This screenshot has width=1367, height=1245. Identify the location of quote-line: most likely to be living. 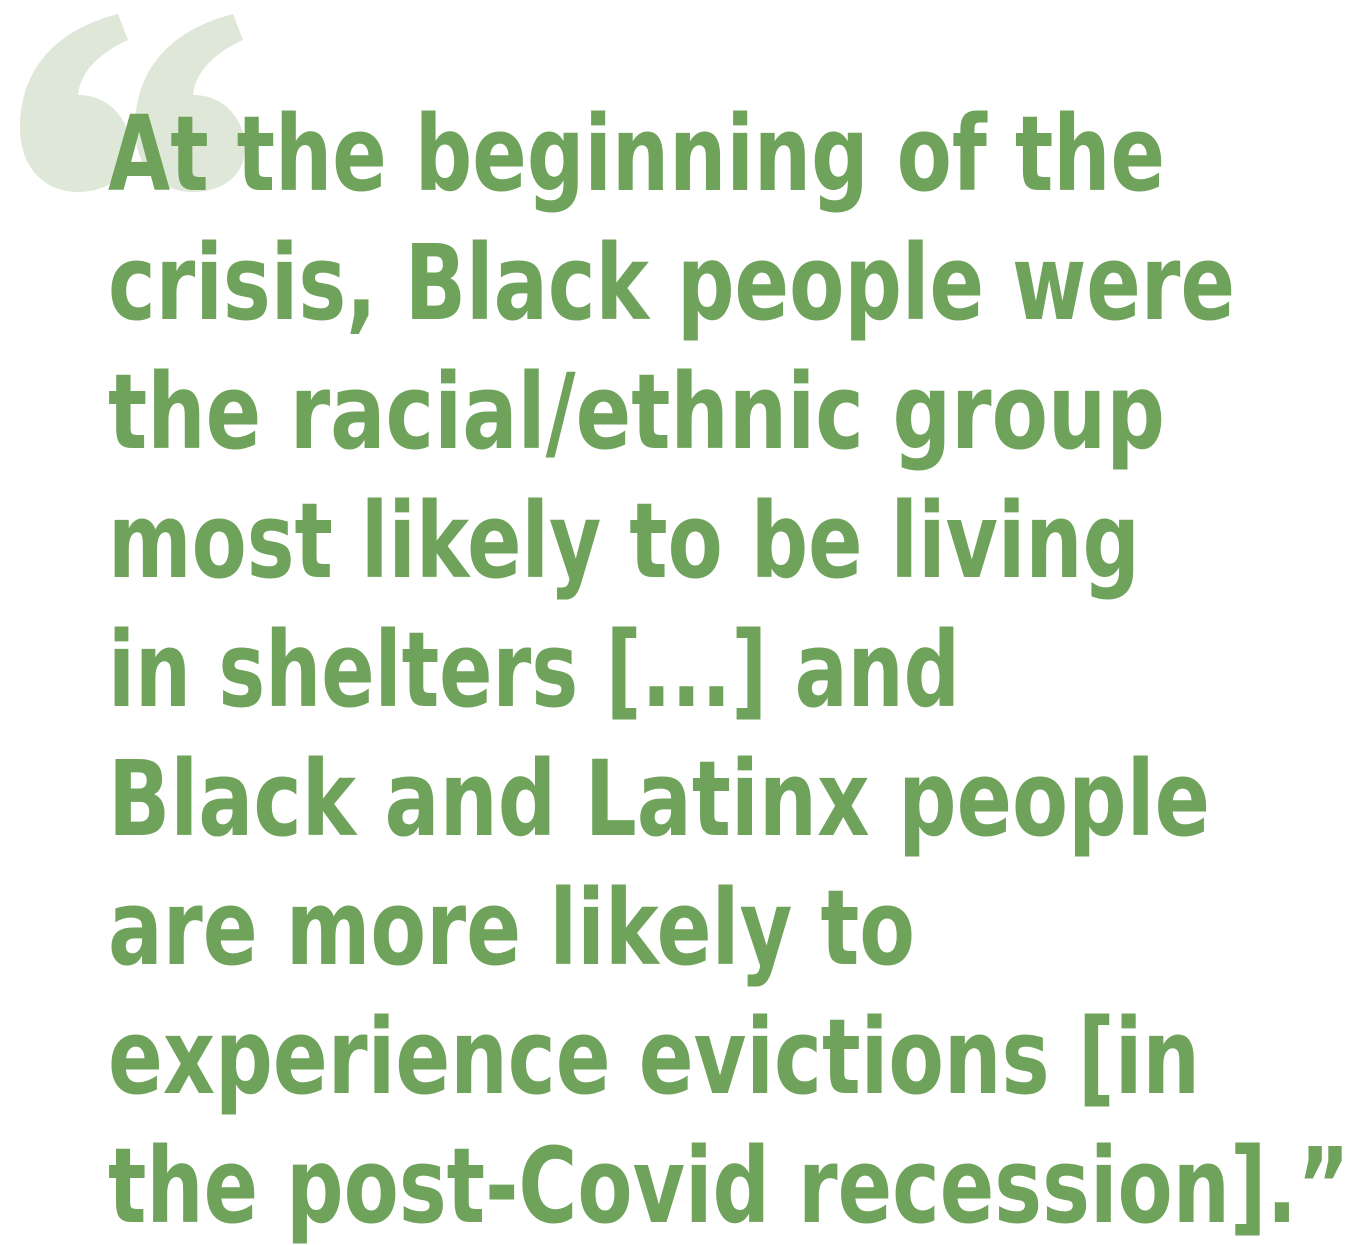
(624, 541).